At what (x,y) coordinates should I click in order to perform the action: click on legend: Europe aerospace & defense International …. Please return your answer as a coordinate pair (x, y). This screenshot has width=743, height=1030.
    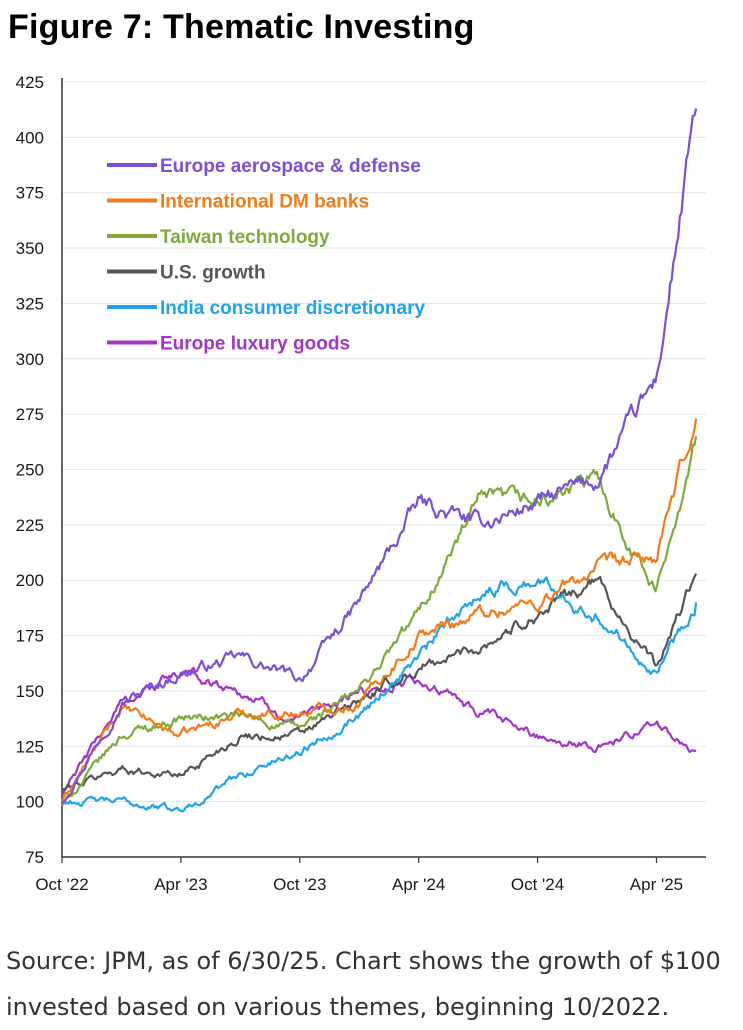
    Looking at the image, I should click on (266, 255).